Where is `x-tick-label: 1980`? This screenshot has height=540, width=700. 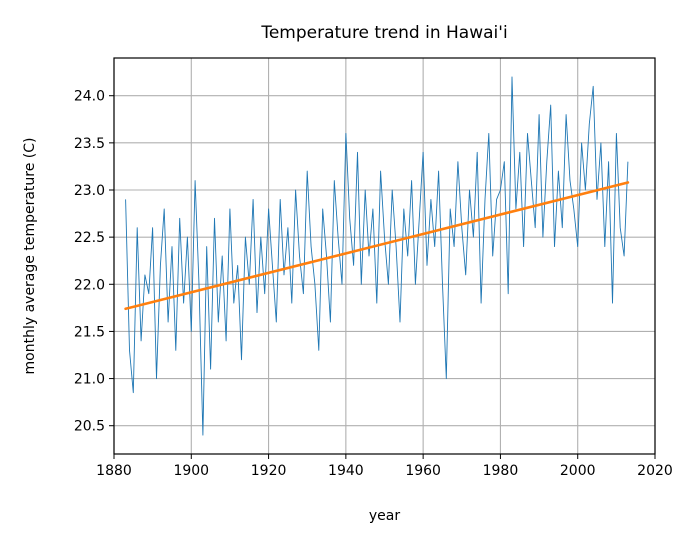 x-tick-label: 1980 is located at coordinates (501, 471).